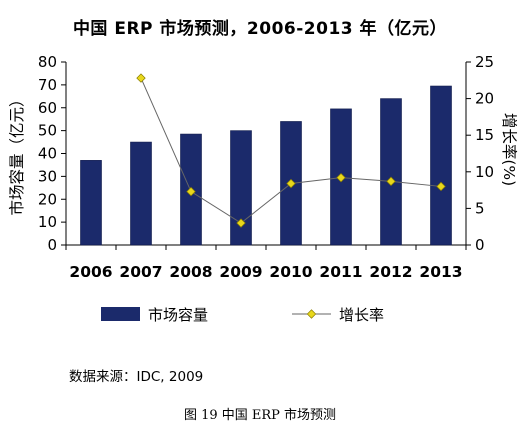  What do you see at coordinates (47, 199) in the screenshot?
I see `left-tick-label: 20` at bounding box center [47, 199].